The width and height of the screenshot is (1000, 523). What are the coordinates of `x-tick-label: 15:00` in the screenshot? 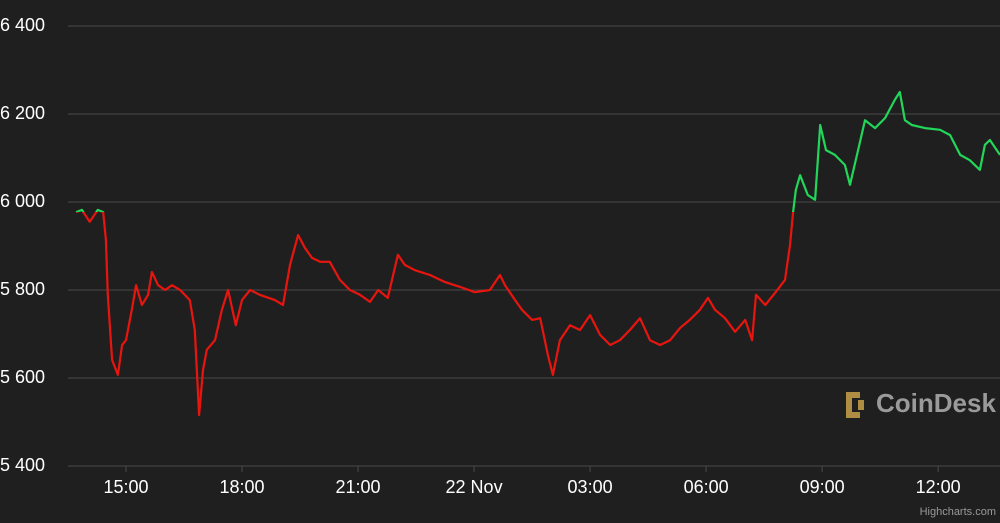 It's located at (125, 487).